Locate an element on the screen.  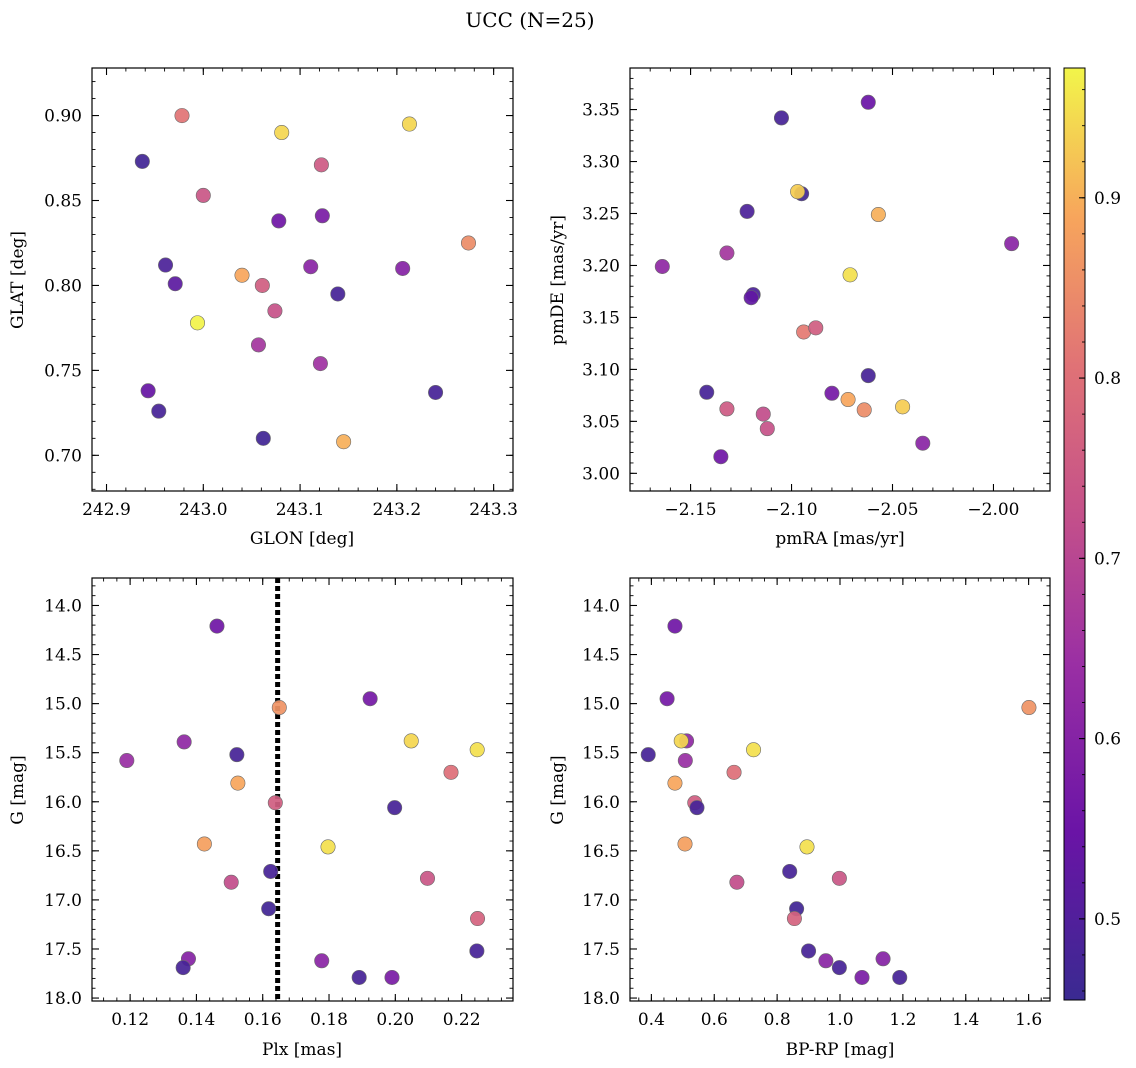
y-tick-label: 17.0 is located at coordinates (601, 901).